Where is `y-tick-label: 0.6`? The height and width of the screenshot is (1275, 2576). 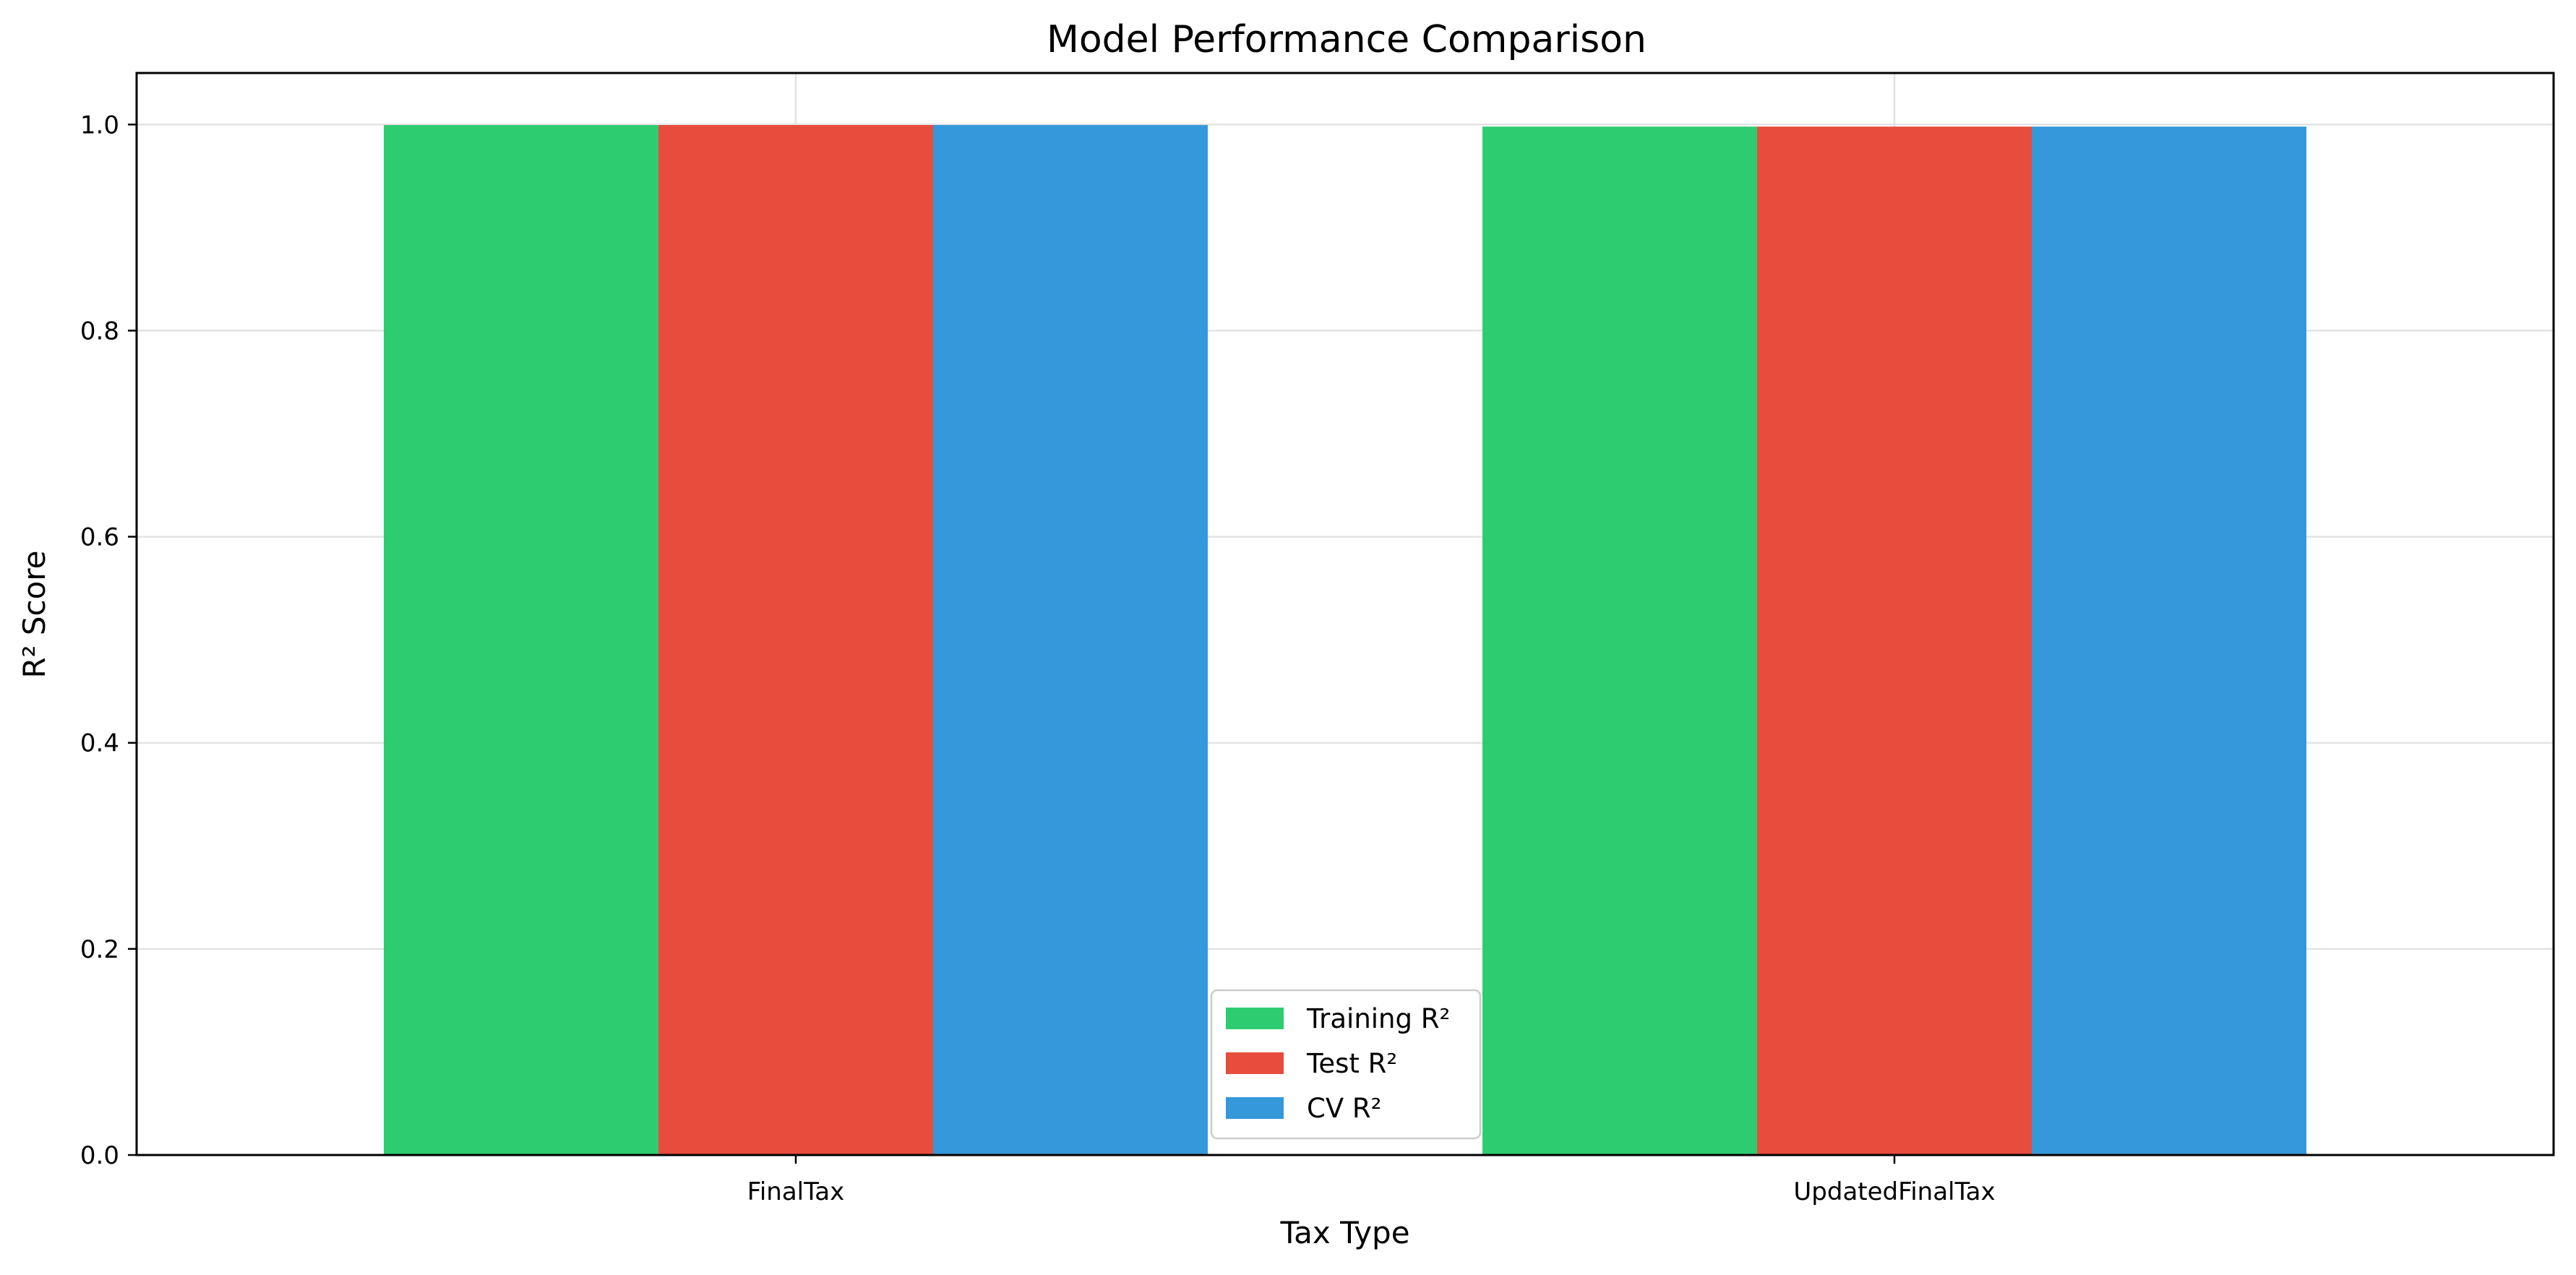
y-tick-label: 0.6 is located at coordinates (100, 537).